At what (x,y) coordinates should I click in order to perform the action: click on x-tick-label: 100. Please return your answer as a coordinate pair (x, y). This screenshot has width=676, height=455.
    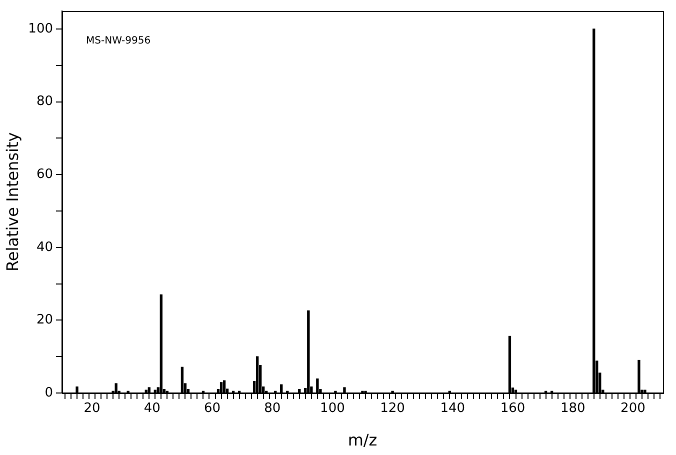
    Looking at the image, I should click on (332, 408).